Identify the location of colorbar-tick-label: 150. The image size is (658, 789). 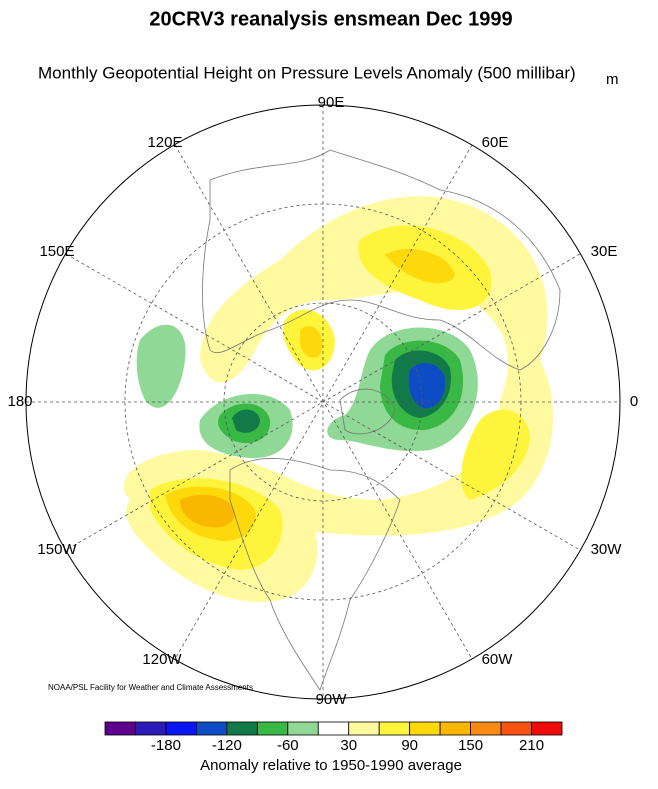
(470, 745).